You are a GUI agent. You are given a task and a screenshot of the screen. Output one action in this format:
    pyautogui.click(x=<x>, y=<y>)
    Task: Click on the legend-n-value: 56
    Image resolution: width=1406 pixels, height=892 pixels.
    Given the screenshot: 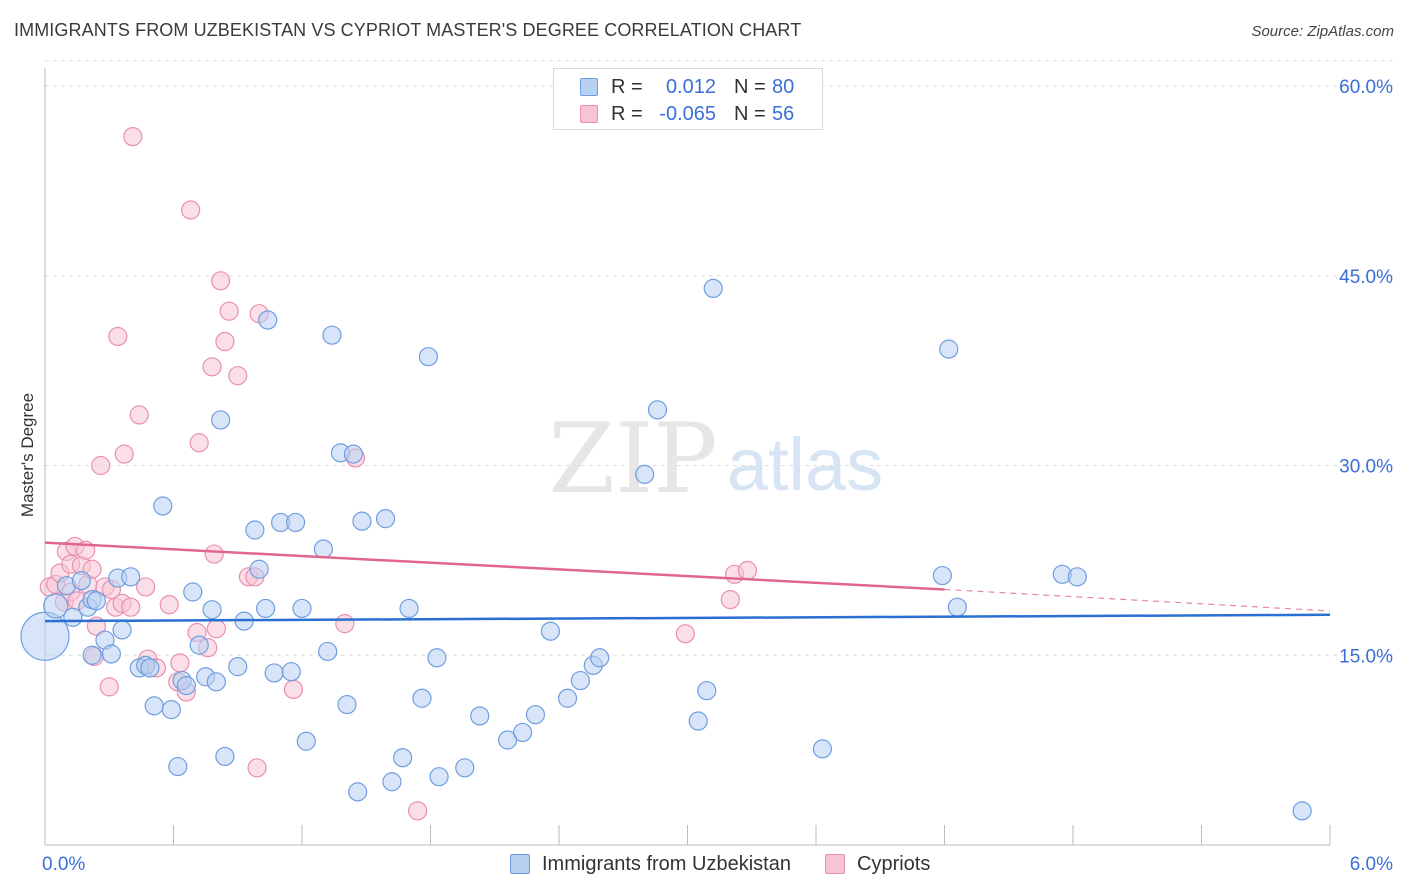 What is the action you would take?
    pyautogui.click(x=783, y=114)
    